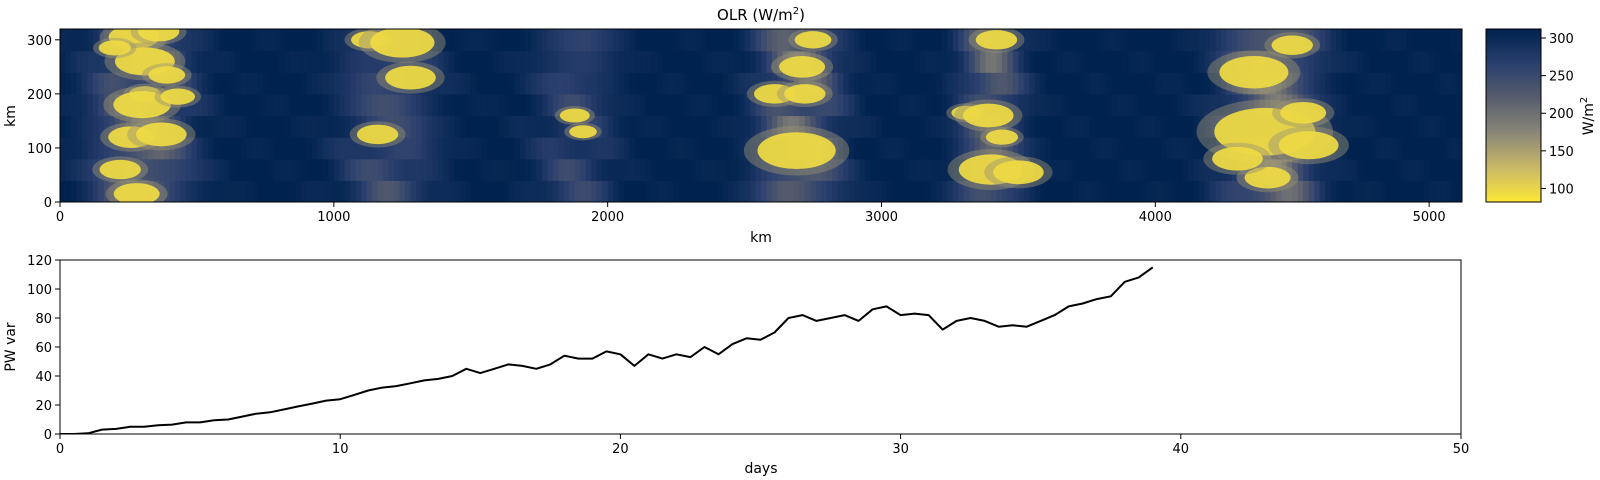  Describe the element at coordinates (774, 94) in the screenshot. I see `convective-cell` at that location.